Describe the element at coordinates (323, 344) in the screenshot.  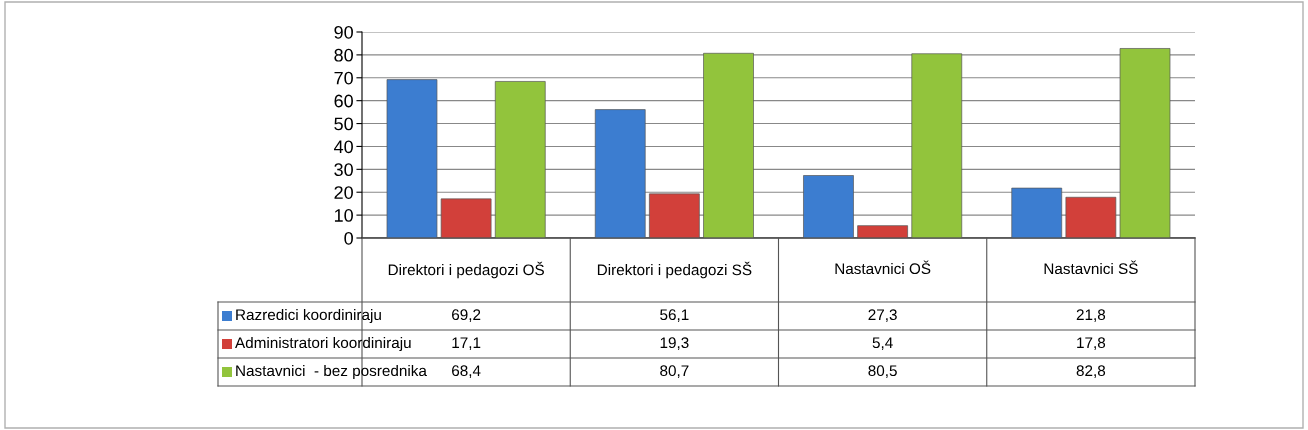
I see `legend-label: Administratori koordiniraju` at that location.